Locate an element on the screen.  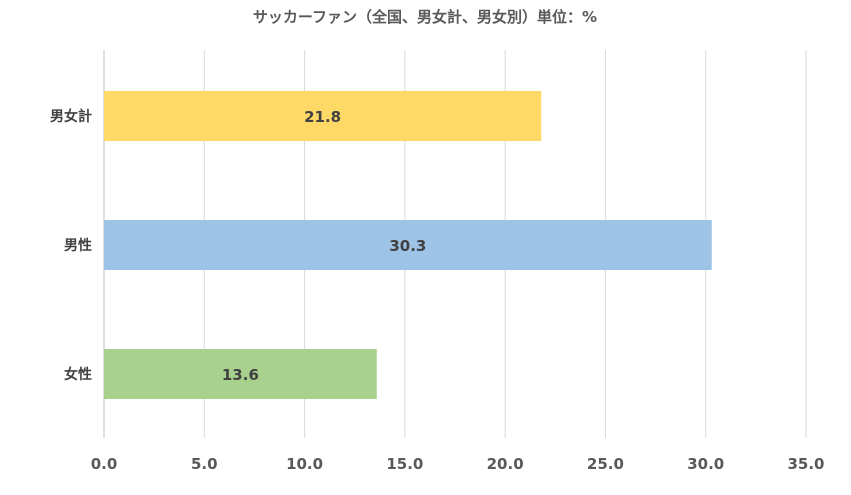
category-label: 男性 is located at coordinates (78, 245).